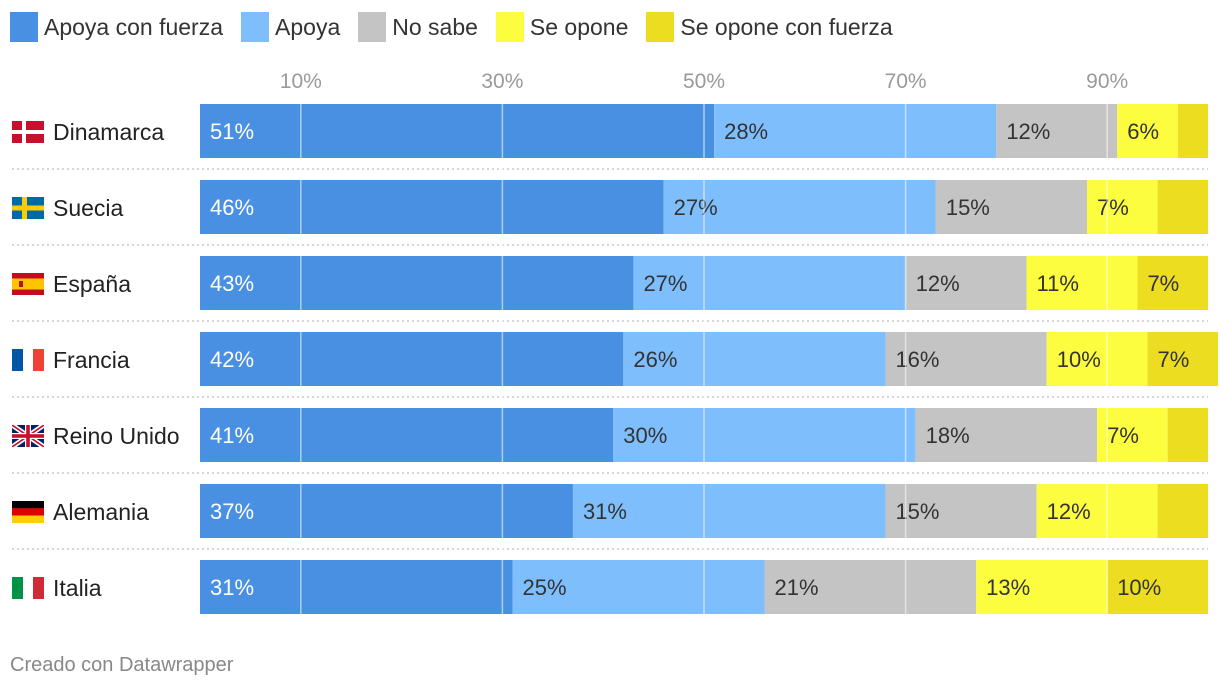 The image size is (1220, 692). I want to click on denmark-flag-icon, so click(28, 132).